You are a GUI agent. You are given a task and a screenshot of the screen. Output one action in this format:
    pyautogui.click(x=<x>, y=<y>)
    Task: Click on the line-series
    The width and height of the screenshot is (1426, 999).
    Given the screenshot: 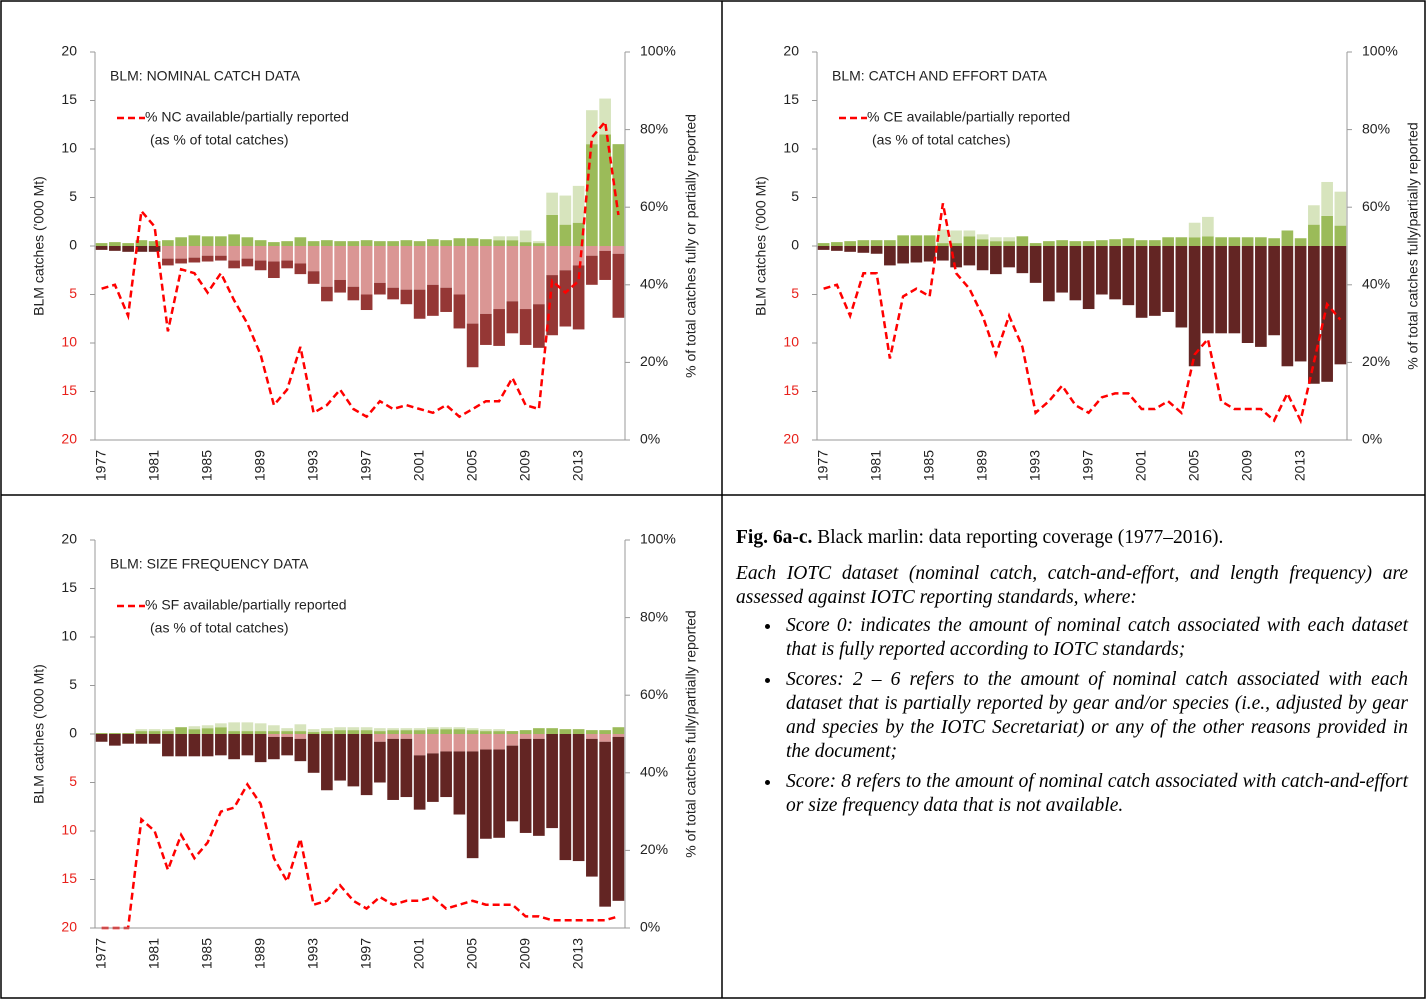 What is the action you would take?
    pyautogui.click(x=360, y=268)
    